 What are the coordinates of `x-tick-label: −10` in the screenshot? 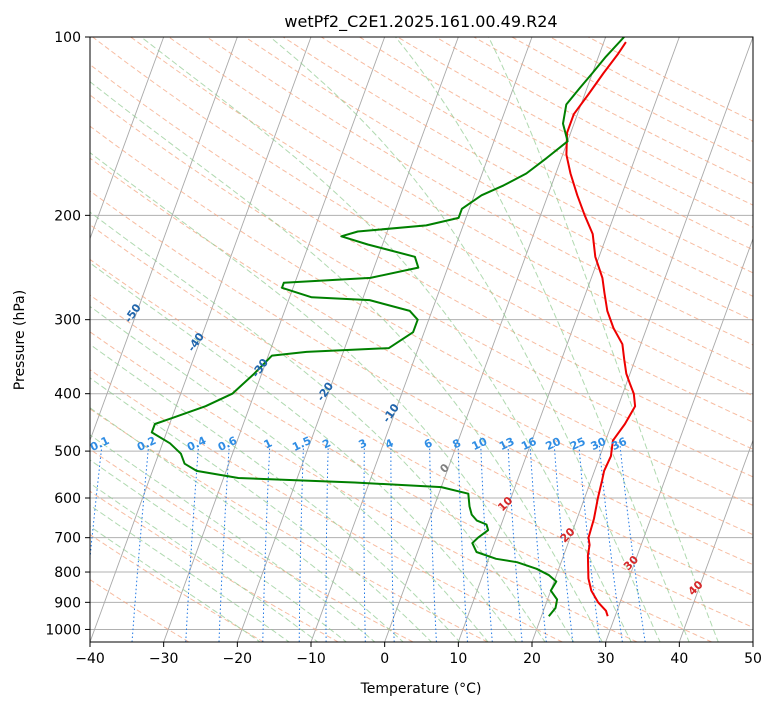 It's located at (311, 659).